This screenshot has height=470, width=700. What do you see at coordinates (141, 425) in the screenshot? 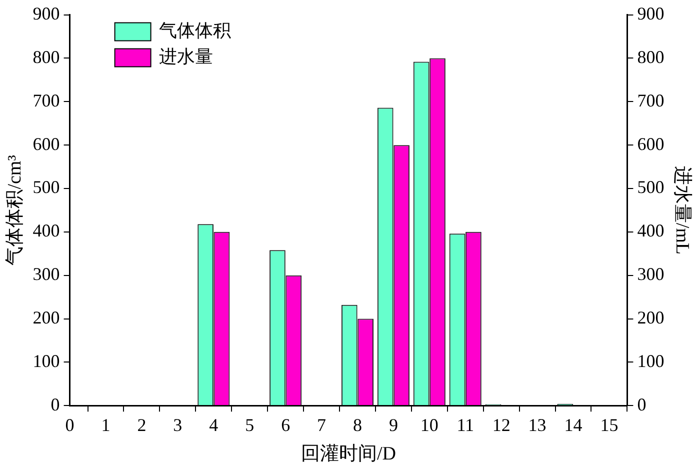
I see `x-tick-label: 2` at bounding box center [141, 425].